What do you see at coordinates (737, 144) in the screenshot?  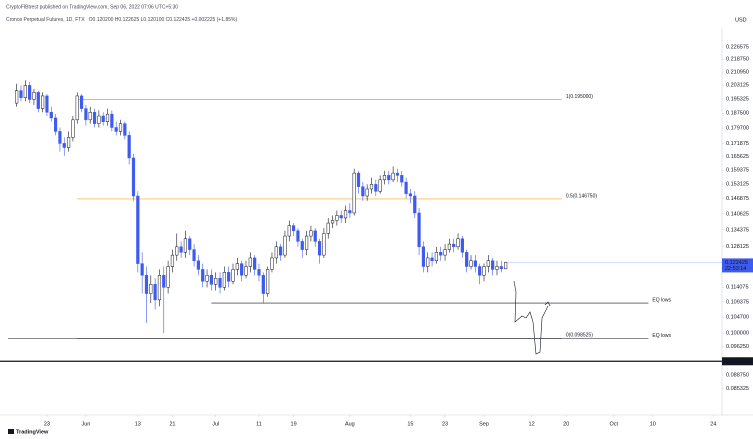 I see `y-tick-label: 0.171875` at bounding box center [737, 144].